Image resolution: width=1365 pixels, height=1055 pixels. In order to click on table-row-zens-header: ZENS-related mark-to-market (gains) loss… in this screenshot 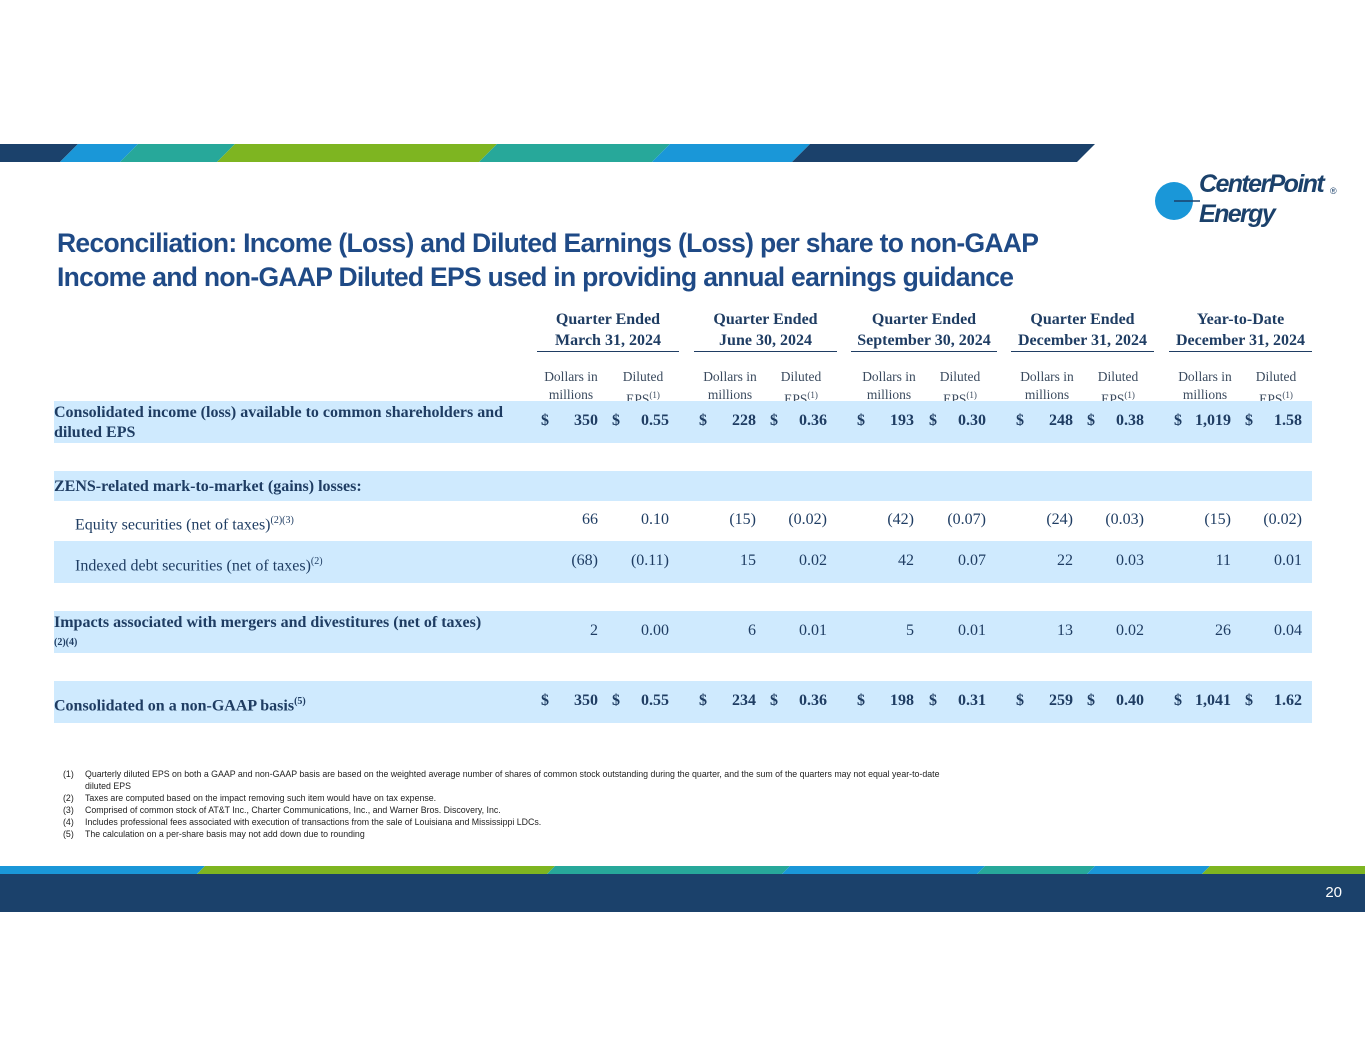, I will do `click(683, 486)`.